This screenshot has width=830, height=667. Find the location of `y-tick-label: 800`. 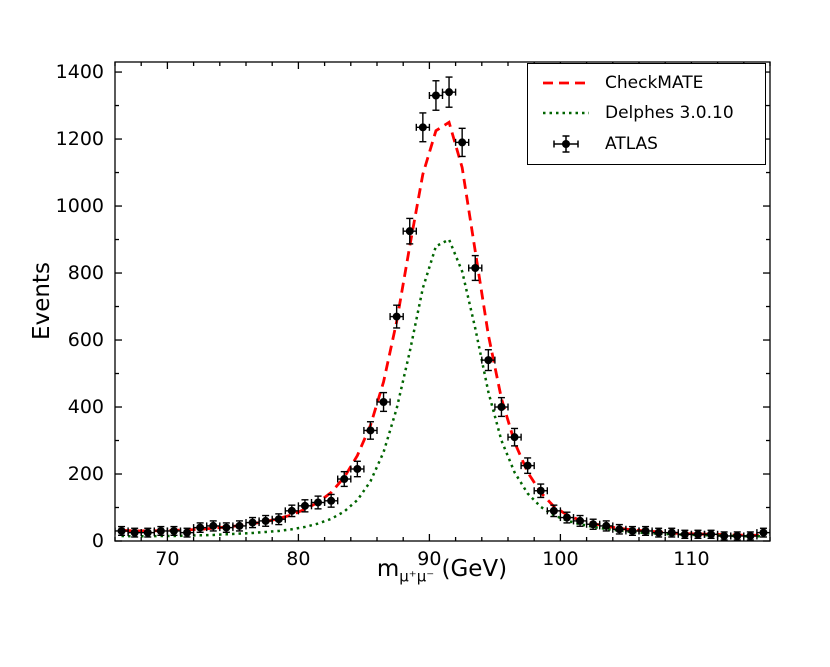

y-tick-label: 800 is located at coordinates (86, 273).